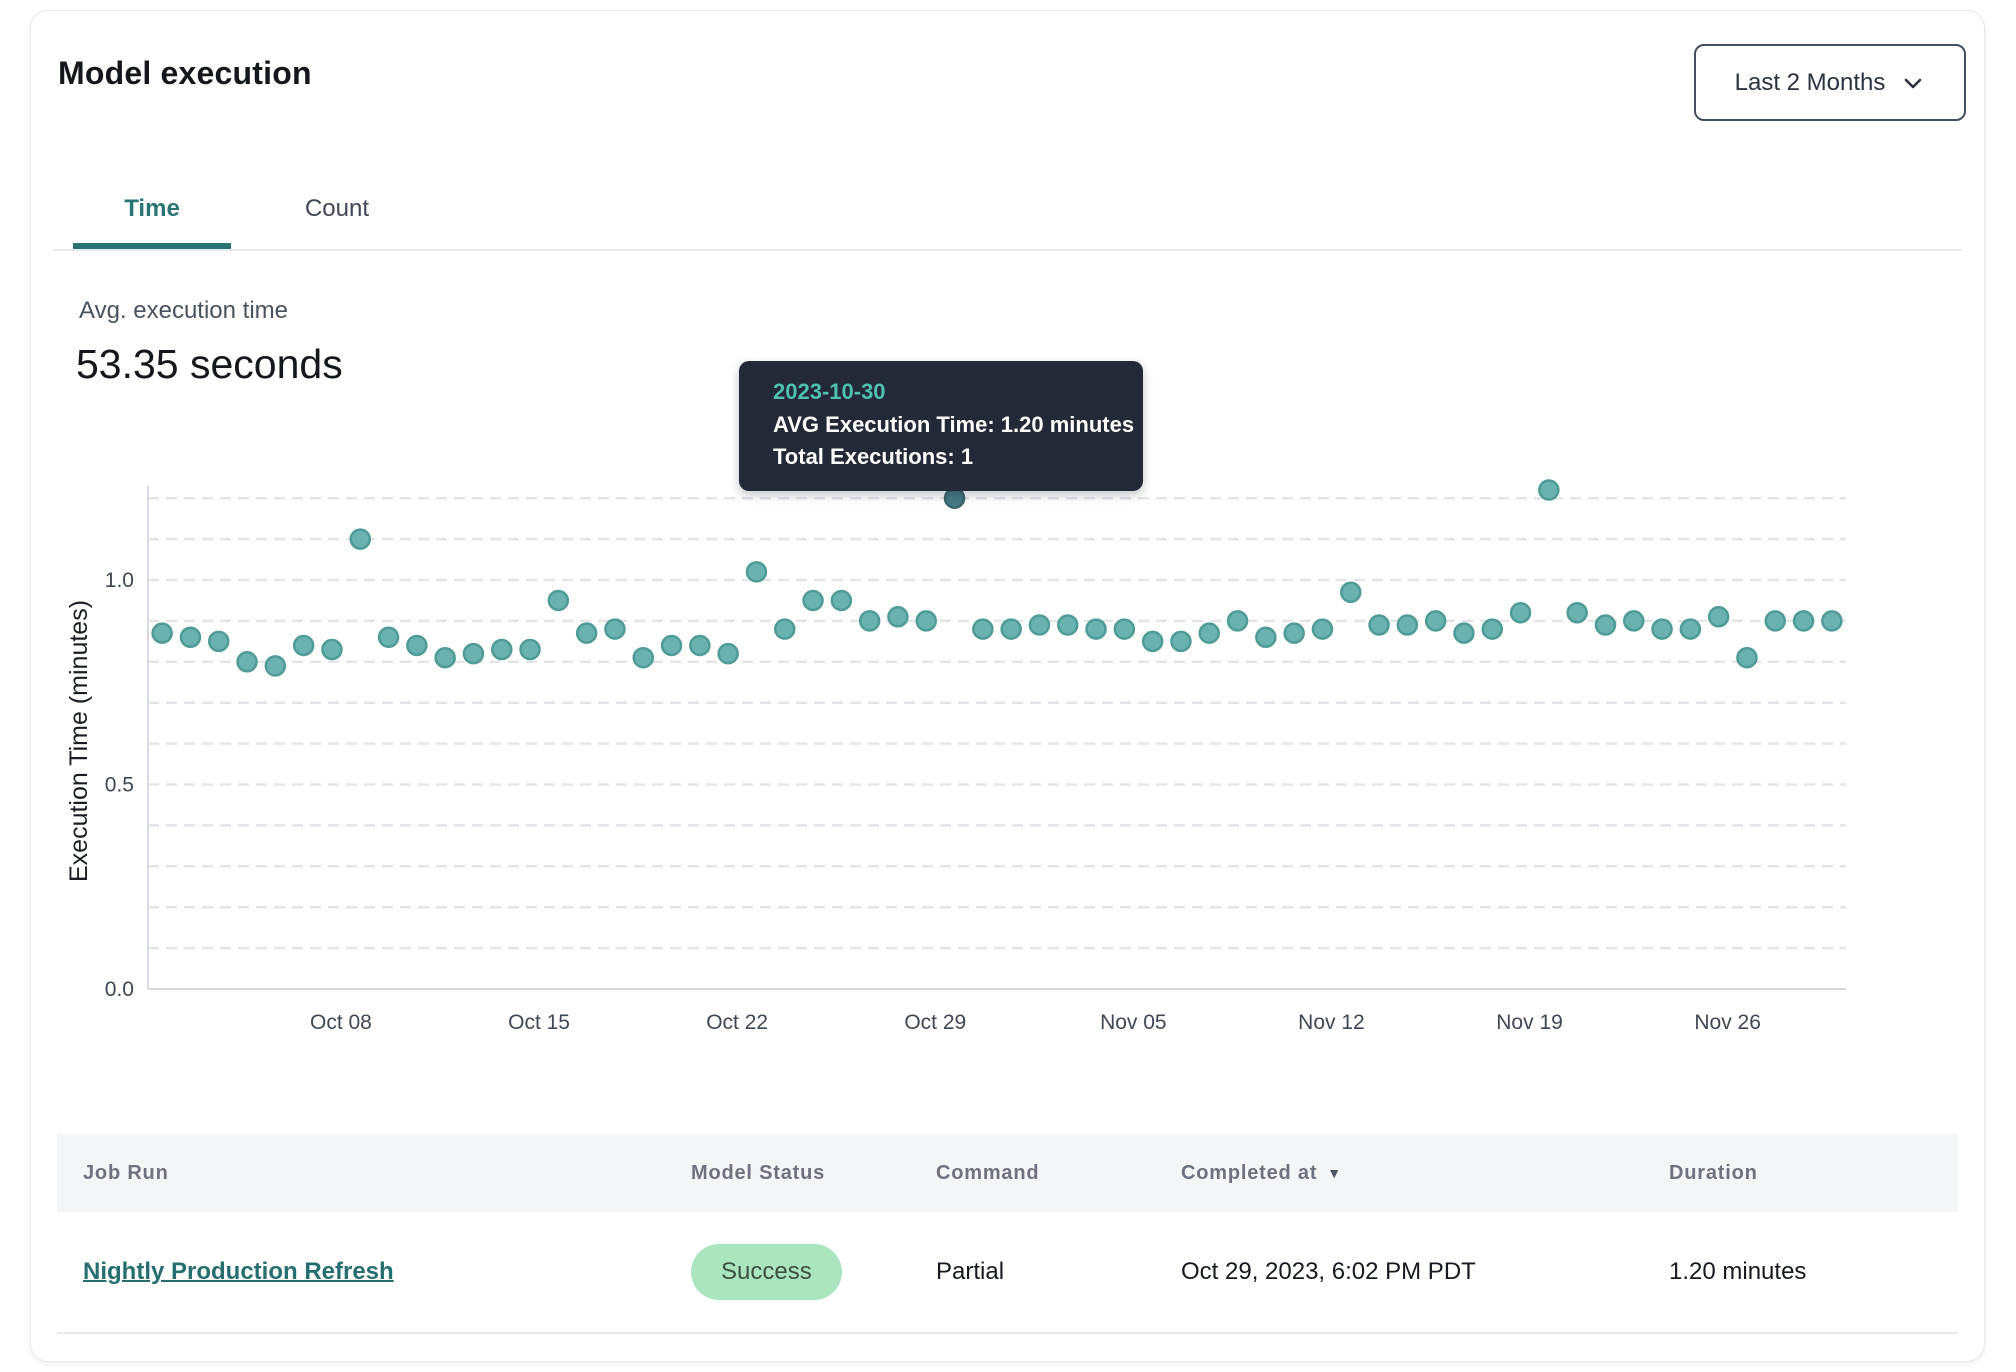 Image resolution: width=2016 pixels, height=1372 pixels. Describe the element at coordinates (1331, 1022) in the screenshot. I see `x-tick-label: Nov 12` at that location.